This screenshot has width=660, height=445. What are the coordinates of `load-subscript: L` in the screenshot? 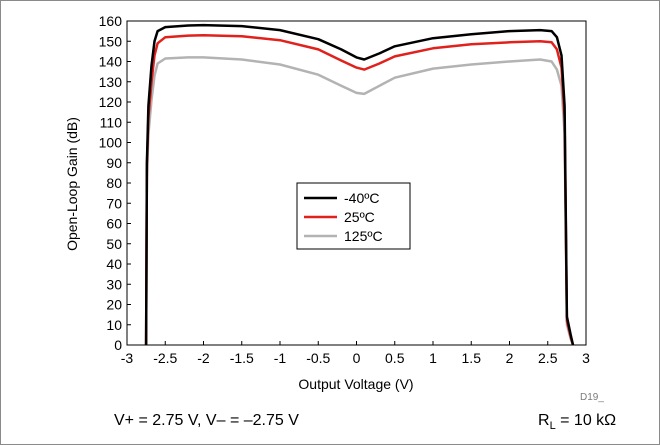 It's located at (552, 426).